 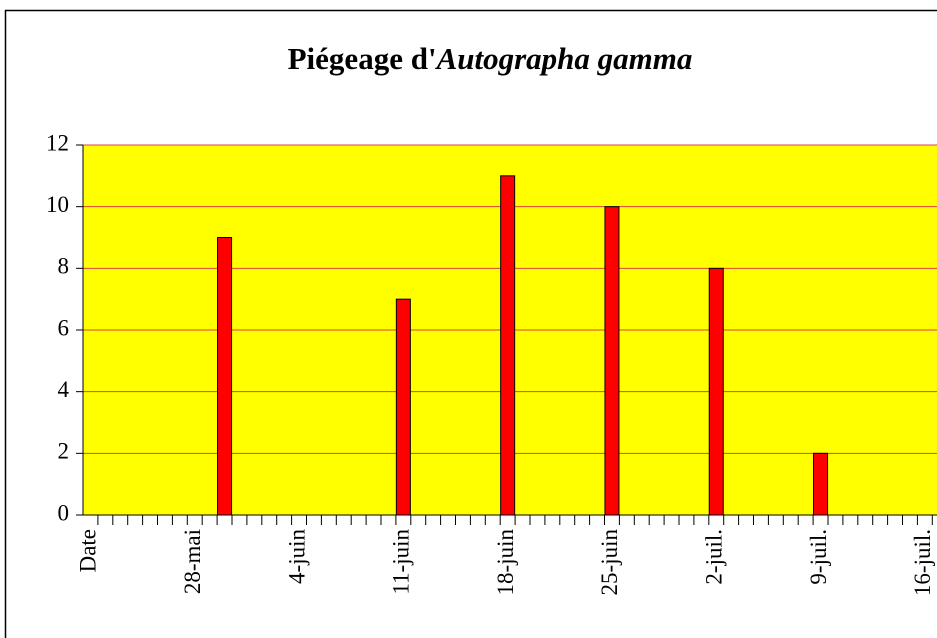 What do you see at coordinates (64, 451) in the screenshot?
I see `y-tick-label: 2` at bounding box center [64, 451].